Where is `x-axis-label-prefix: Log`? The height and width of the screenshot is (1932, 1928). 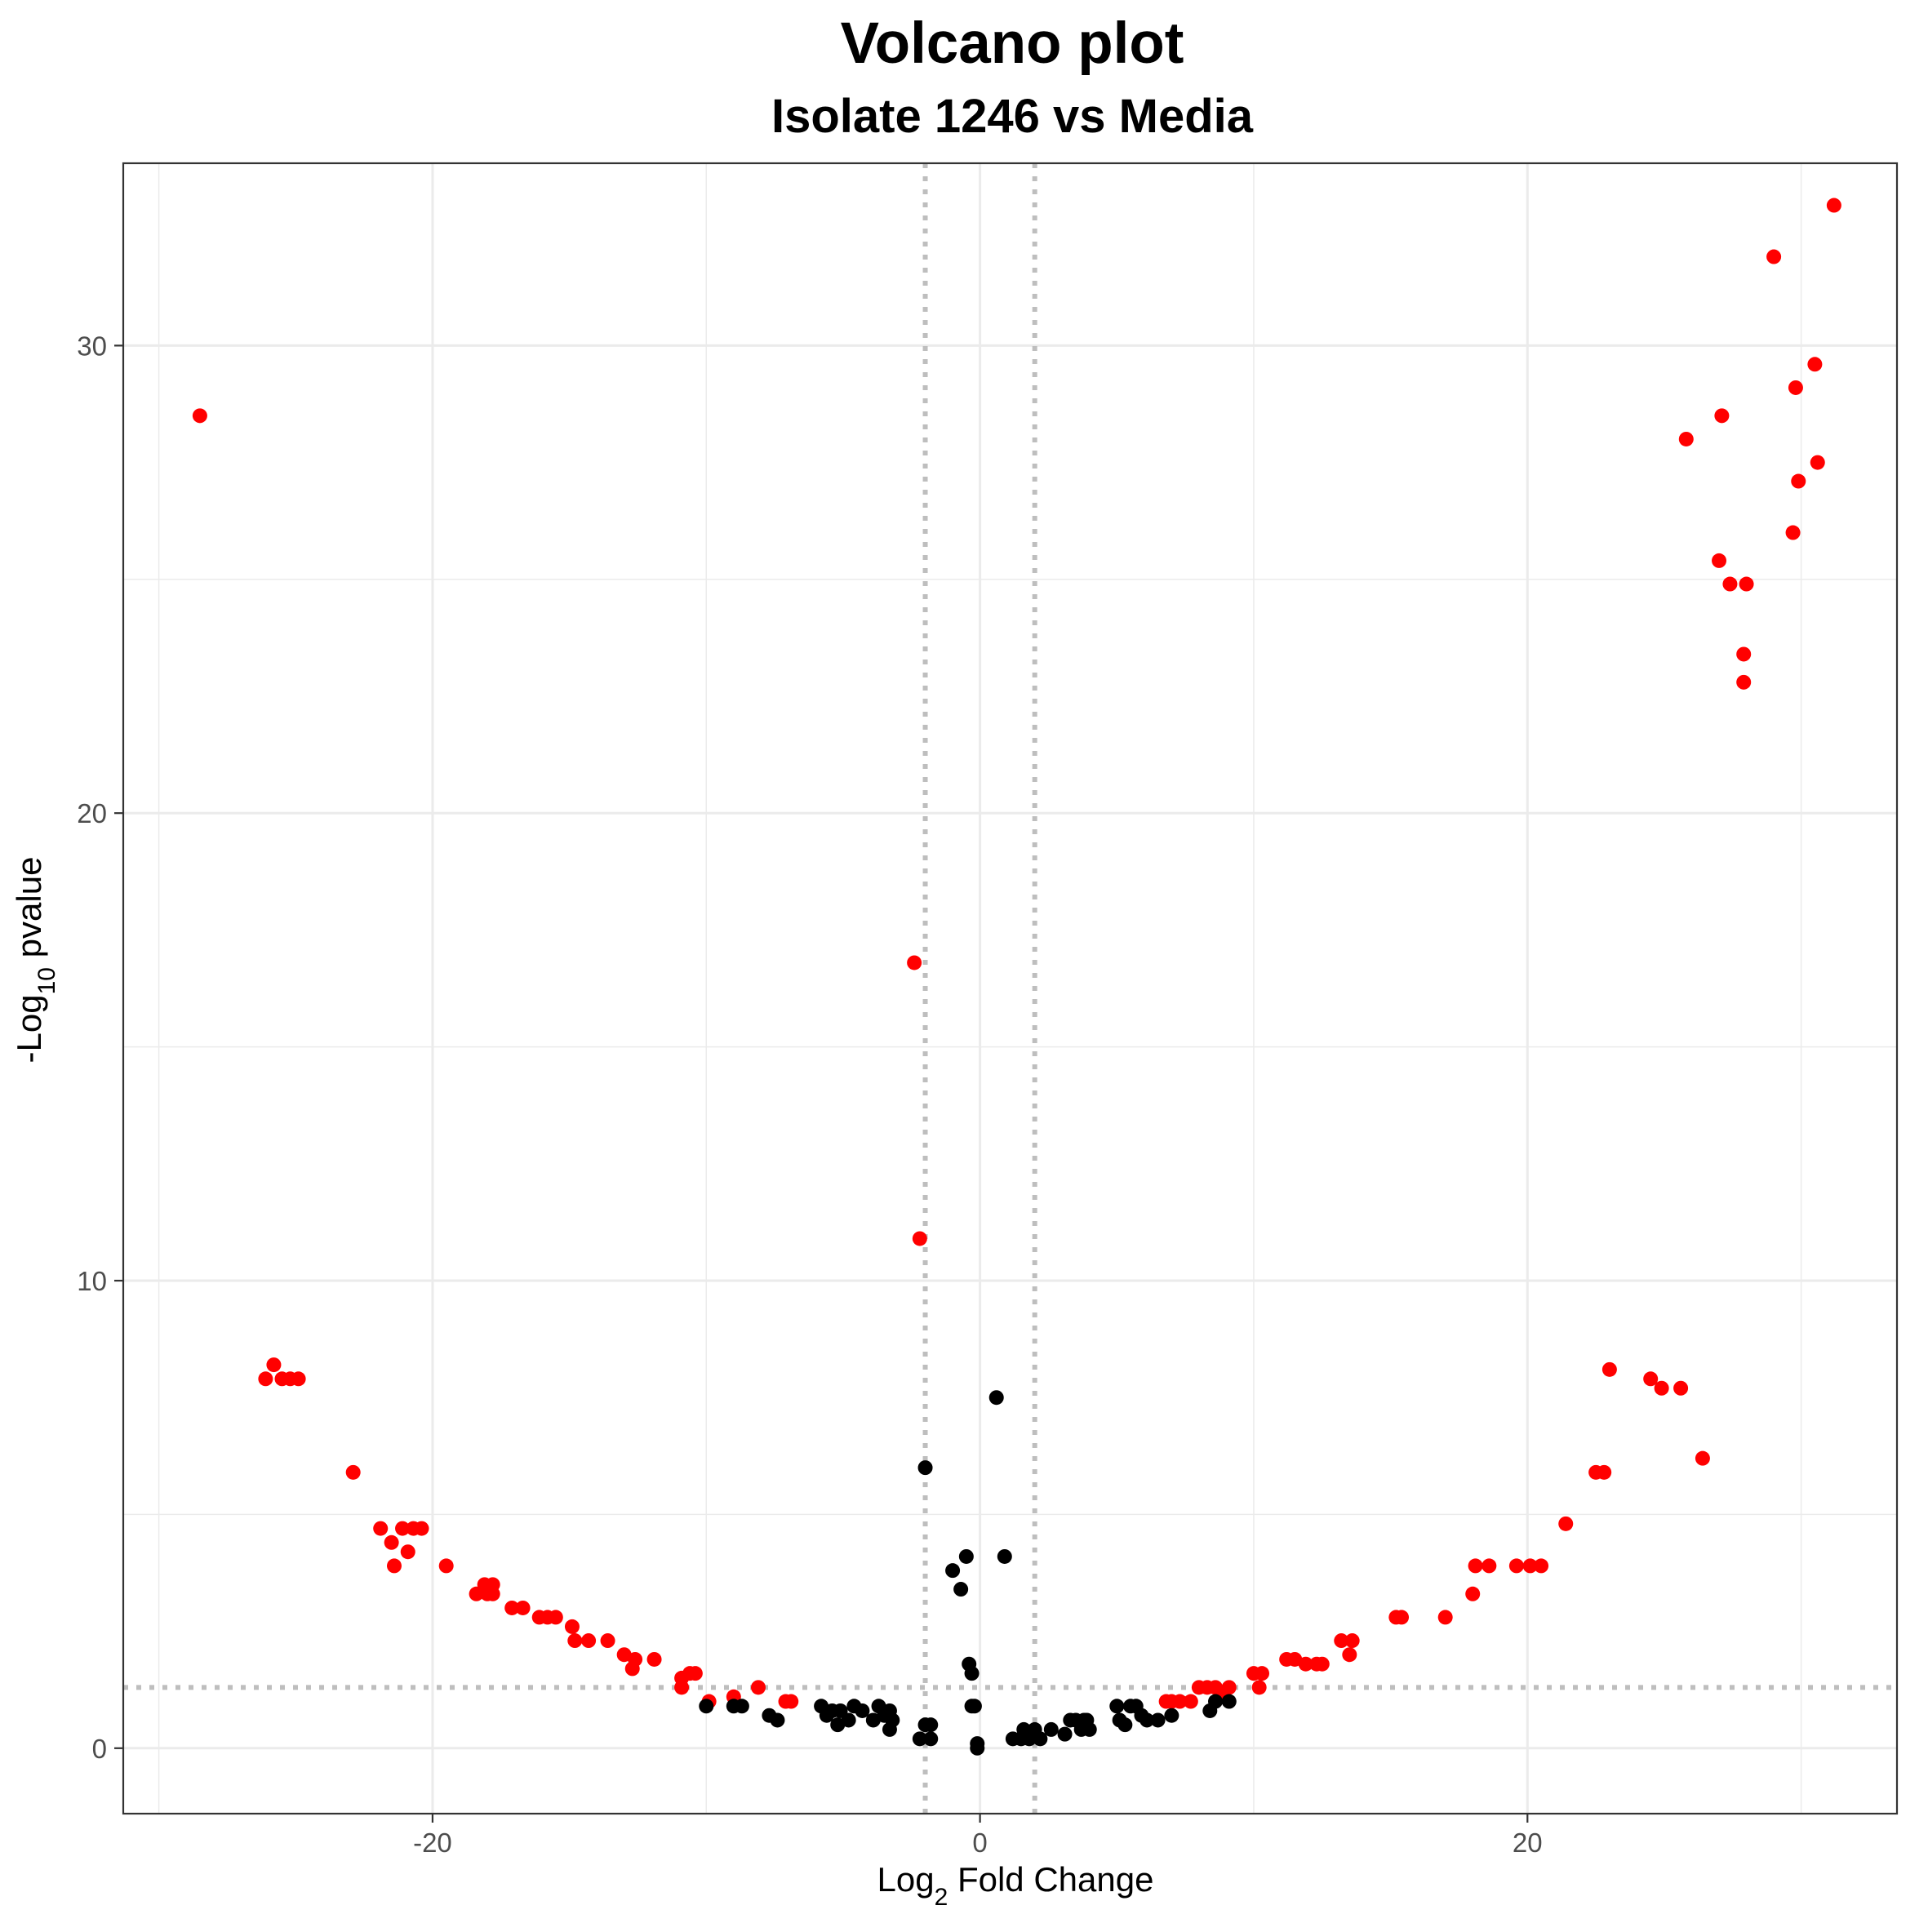
x-axis-label-prefix: Log is located at coordinates (906, 1879).